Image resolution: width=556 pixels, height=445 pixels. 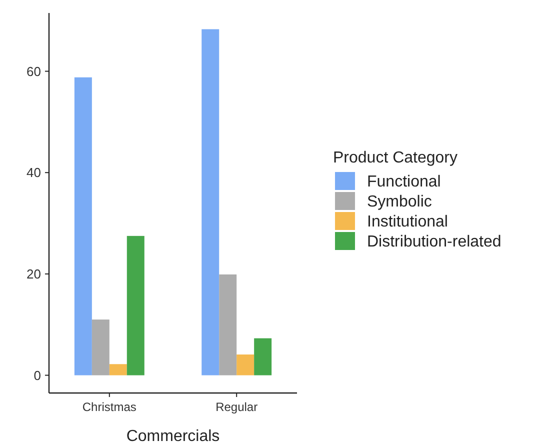 What do you see at coordinates (434, 242) in the screenshot?
I see `legend-label: Distribution-related` at bounding box center [434, 242].